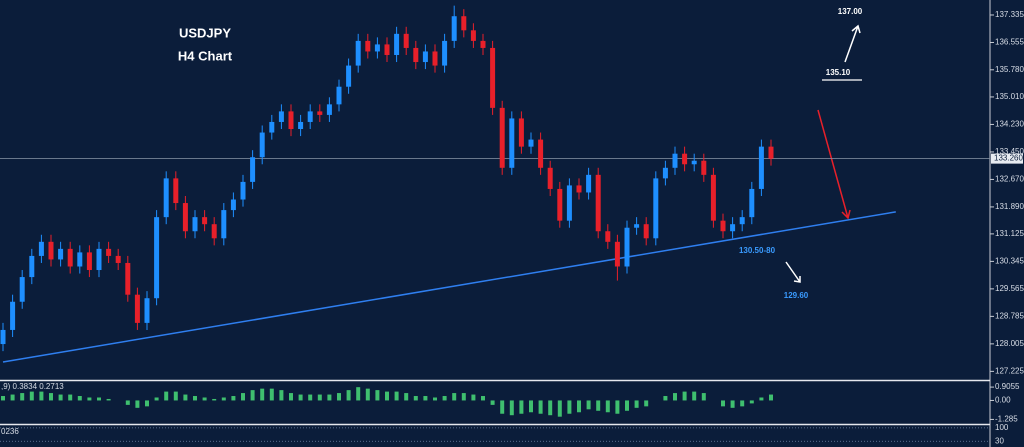 Image resolution: width=1024 pixels, height=447 pixels. Describe the element at coordinates (32, 386) in the screenshot. I see `macd-label: ,9) 0.3834 0.2713` at that location.